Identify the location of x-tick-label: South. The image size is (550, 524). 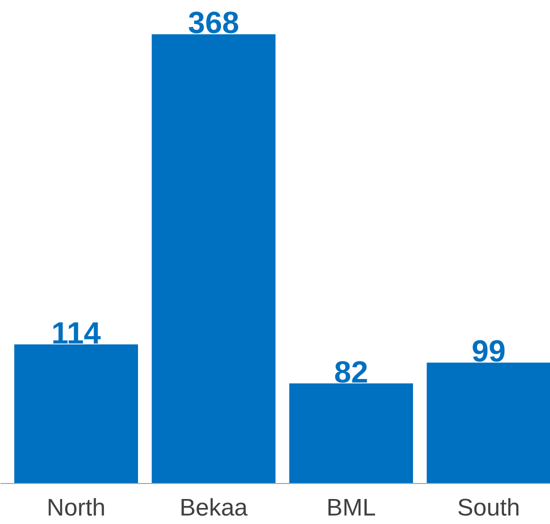
(488, 508).